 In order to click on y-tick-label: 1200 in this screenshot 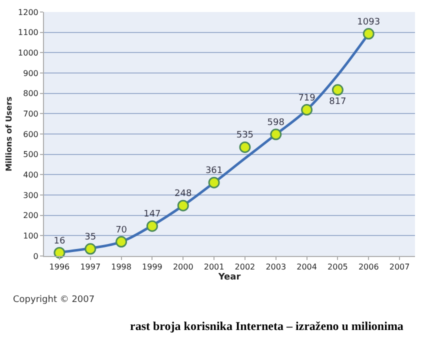, I will do `click(28, 12)`.